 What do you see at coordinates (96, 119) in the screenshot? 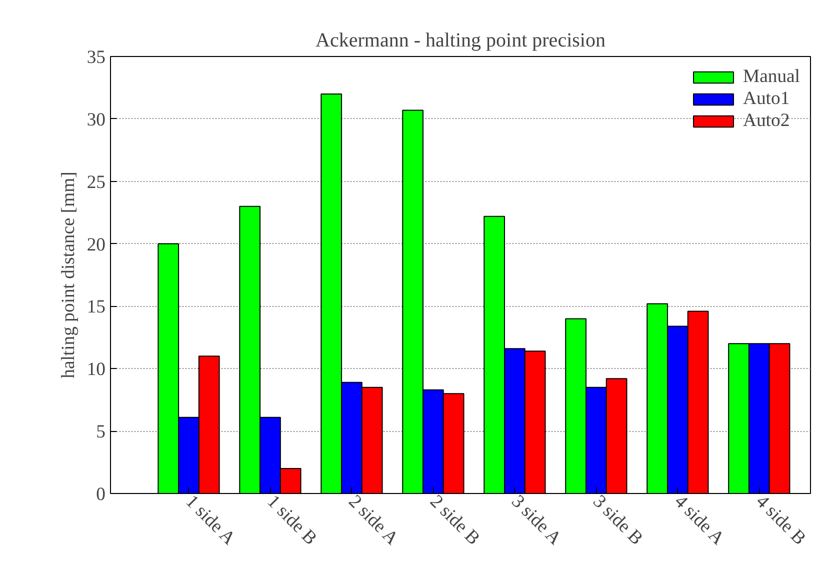
I see `y-tick-label: 30` at bounding box center [96, 119].